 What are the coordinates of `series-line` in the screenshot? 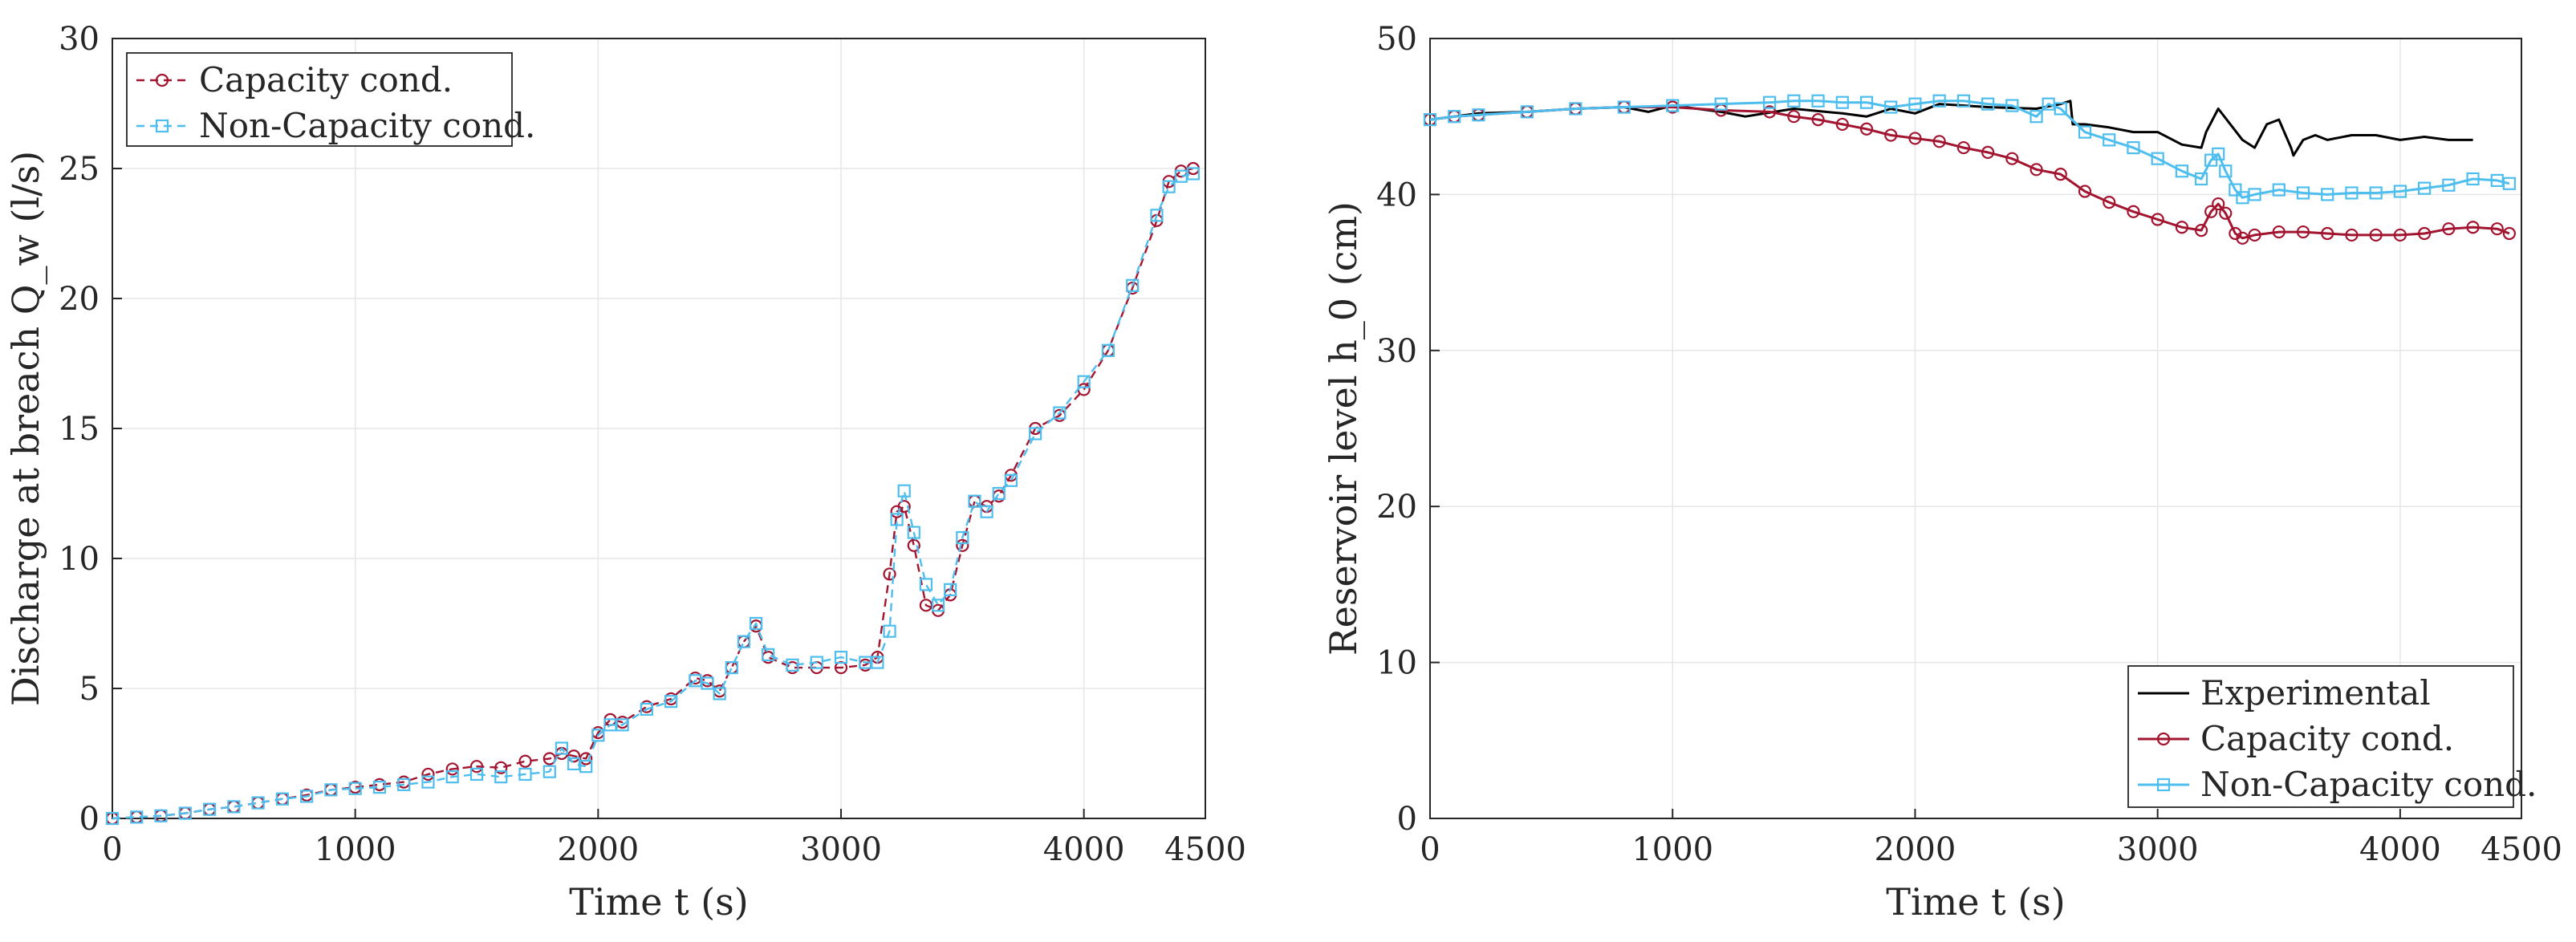 It's located at (1969, 149).